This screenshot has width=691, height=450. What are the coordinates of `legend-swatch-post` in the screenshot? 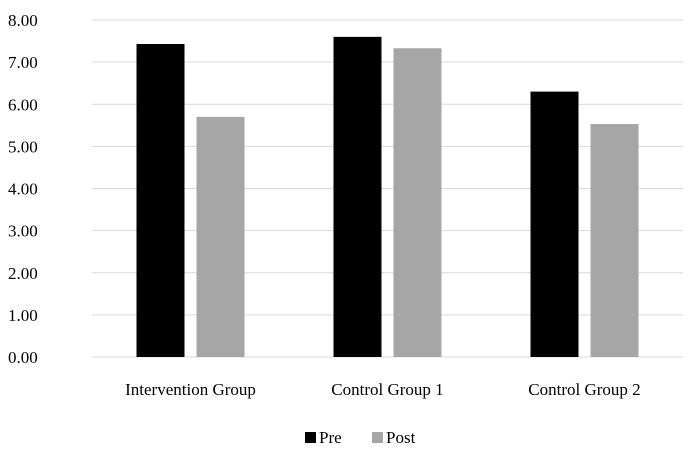 It's located at (377, 437).